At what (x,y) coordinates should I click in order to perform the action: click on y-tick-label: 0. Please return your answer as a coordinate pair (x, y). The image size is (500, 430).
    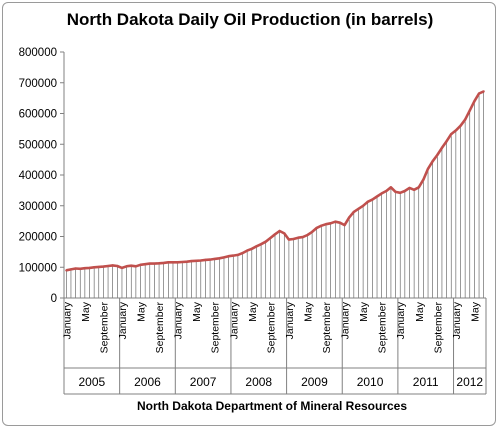
    Looking at the image, I should click on (54, 299).